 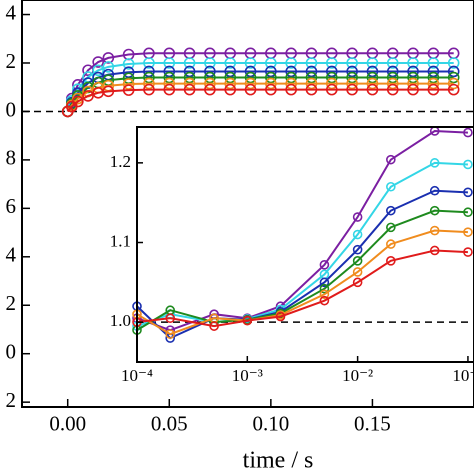 I want to click on x-tick-label: 10⁻², so click(x=357, y=375).